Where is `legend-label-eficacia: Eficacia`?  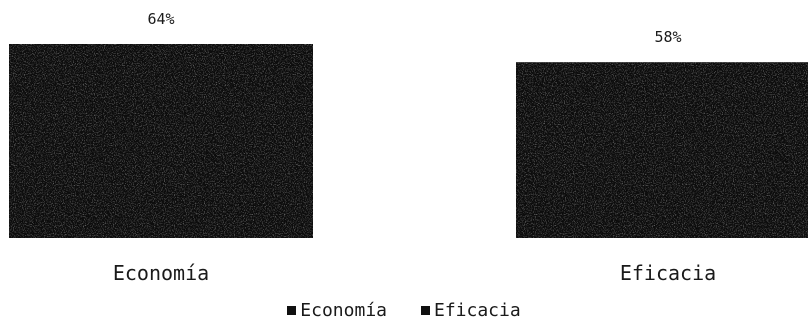
legend-label-eficacia: Eficacia is located at coordinates (477, 310).